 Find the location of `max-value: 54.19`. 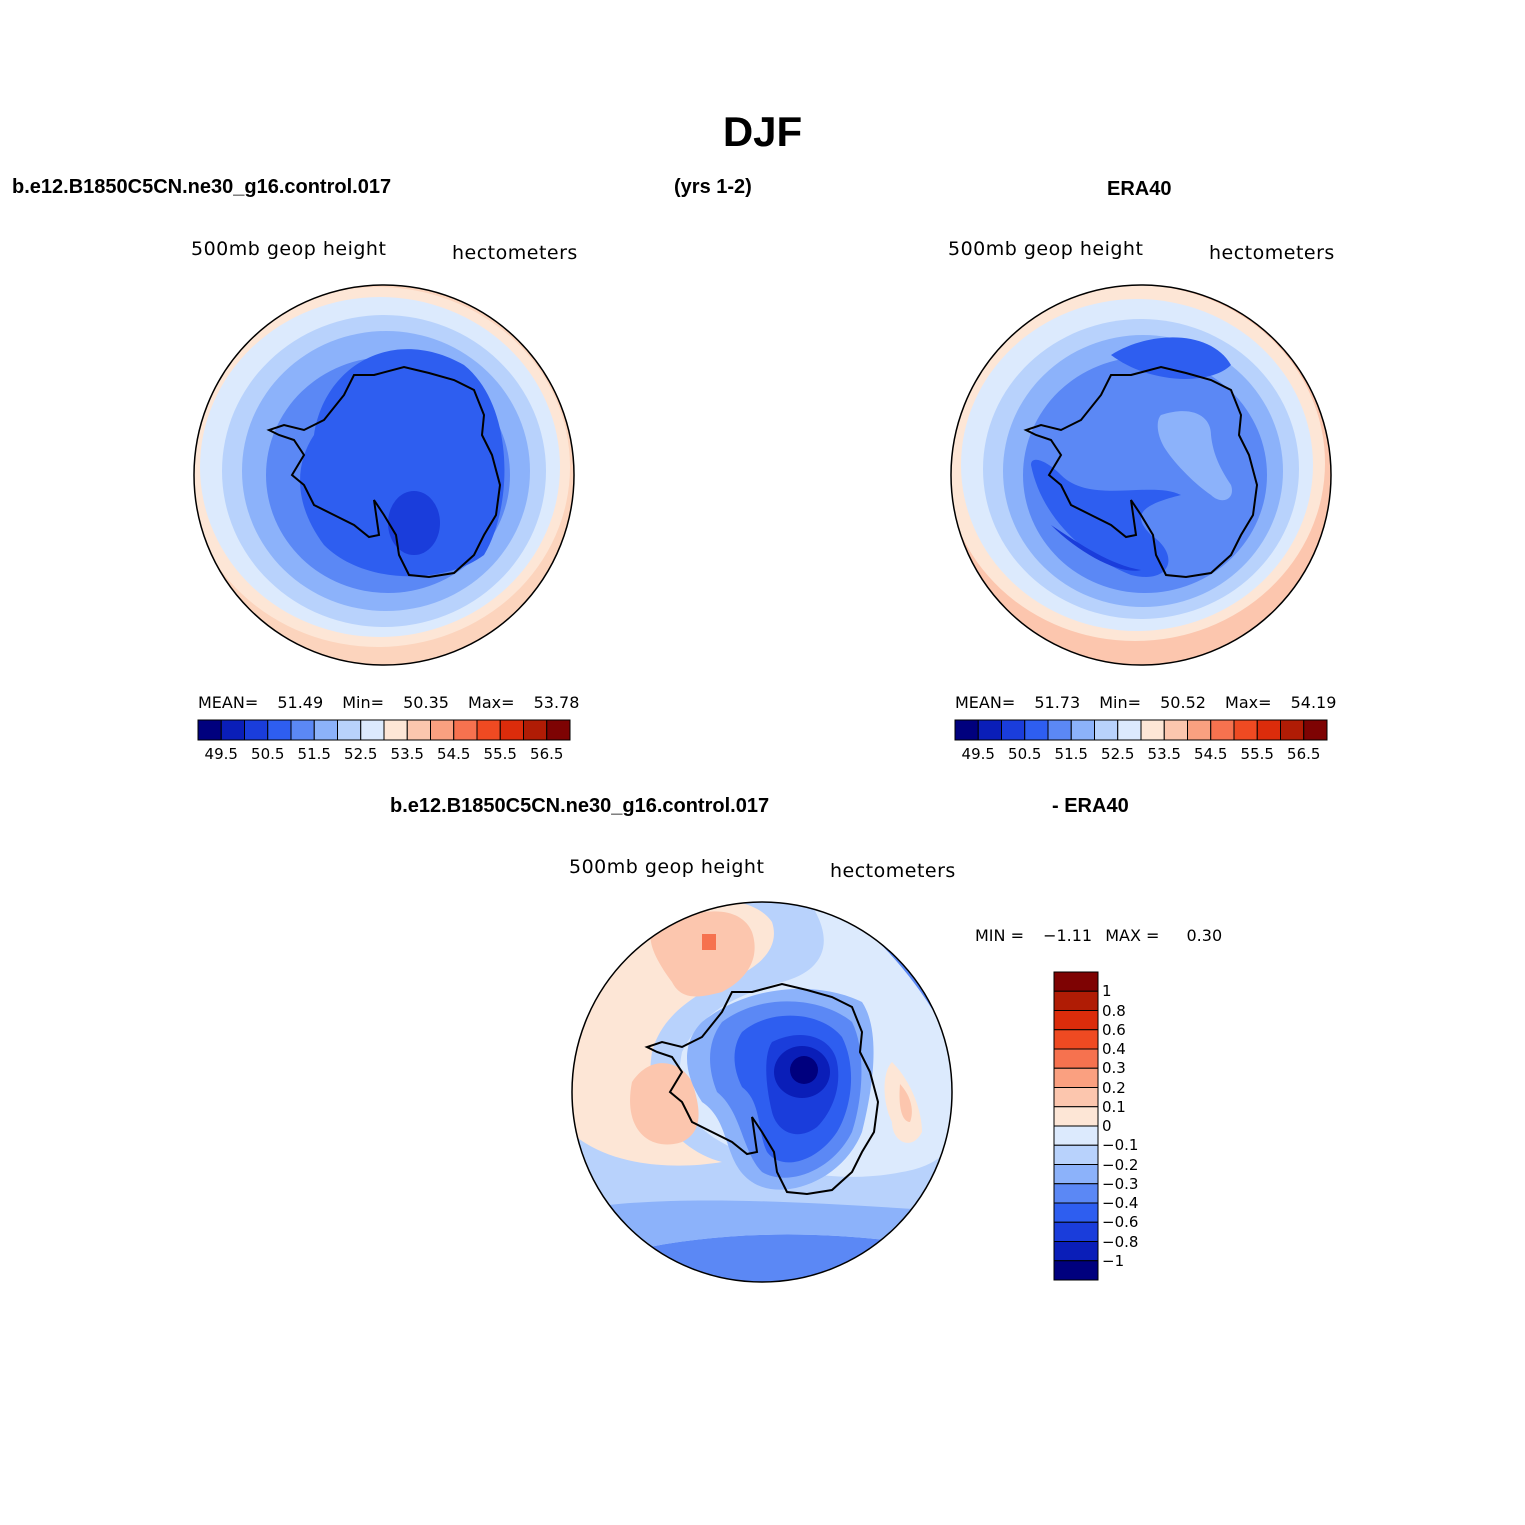

max-value: 54.19 is located at coordinates (1313, 702).